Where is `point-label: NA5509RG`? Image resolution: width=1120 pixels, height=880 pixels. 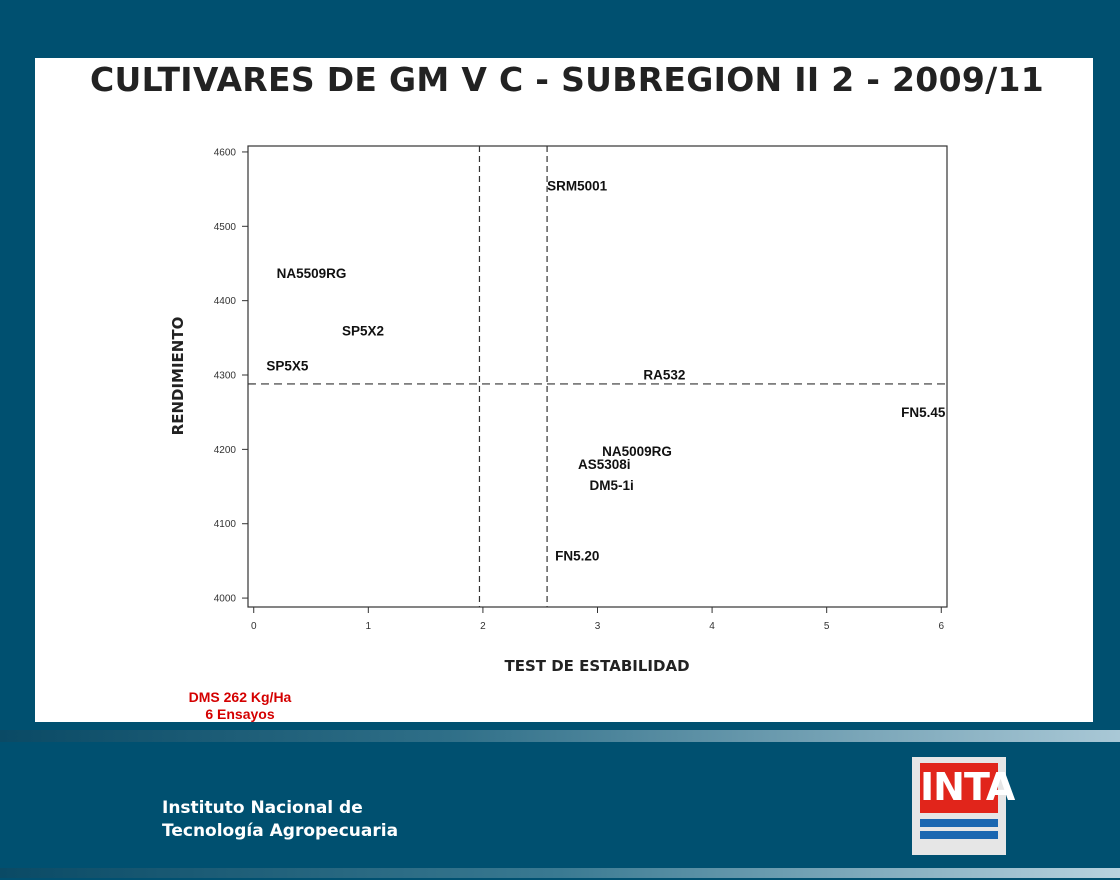 point-label: NA5509RG is located at coordinates (312, 273).